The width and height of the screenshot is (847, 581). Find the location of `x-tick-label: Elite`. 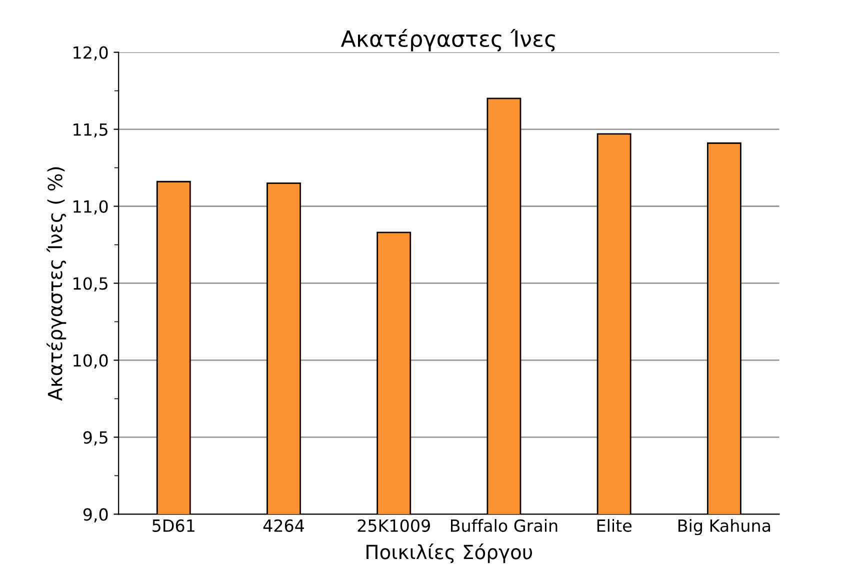

x-tick-label: Elite is located at coordinates (614, 525).